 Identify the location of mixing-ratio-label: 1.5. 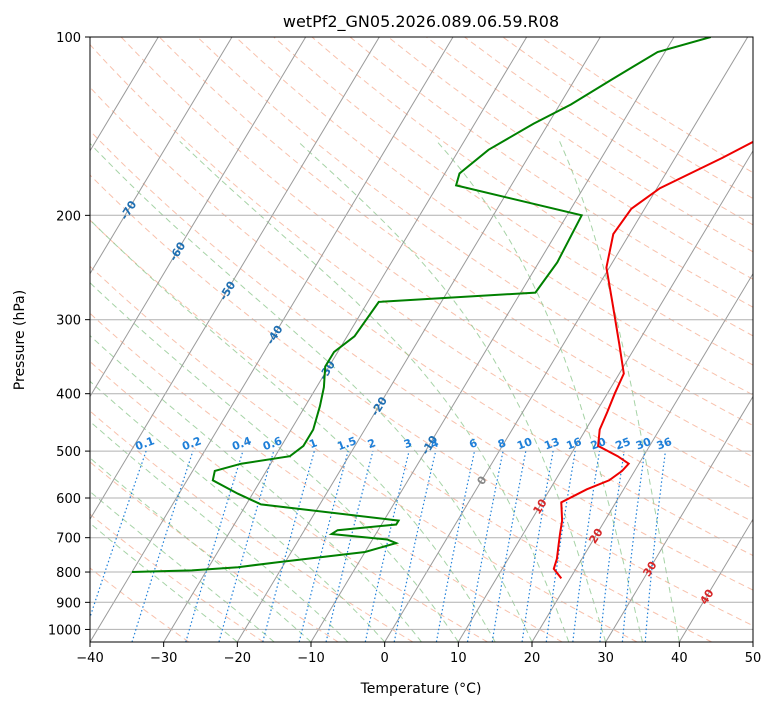
(347, 443).